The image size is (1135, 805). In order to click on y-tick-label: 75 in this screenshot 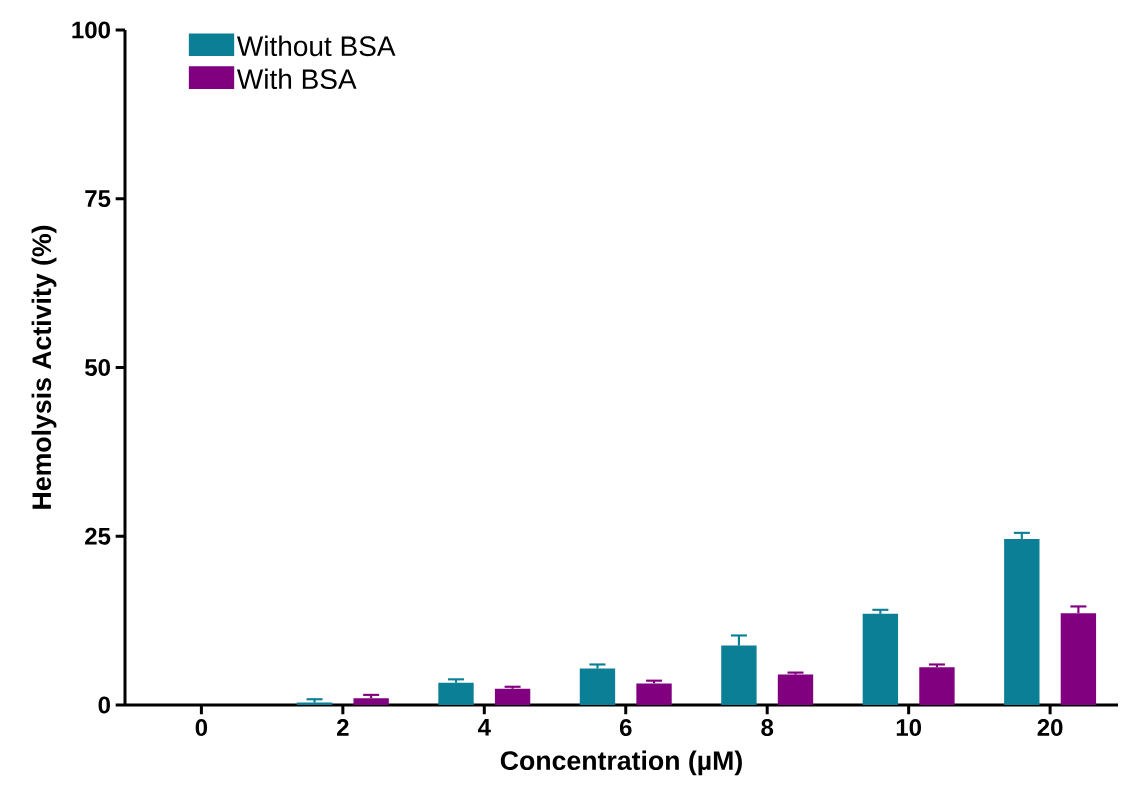, I will do `click(98, 199)`.